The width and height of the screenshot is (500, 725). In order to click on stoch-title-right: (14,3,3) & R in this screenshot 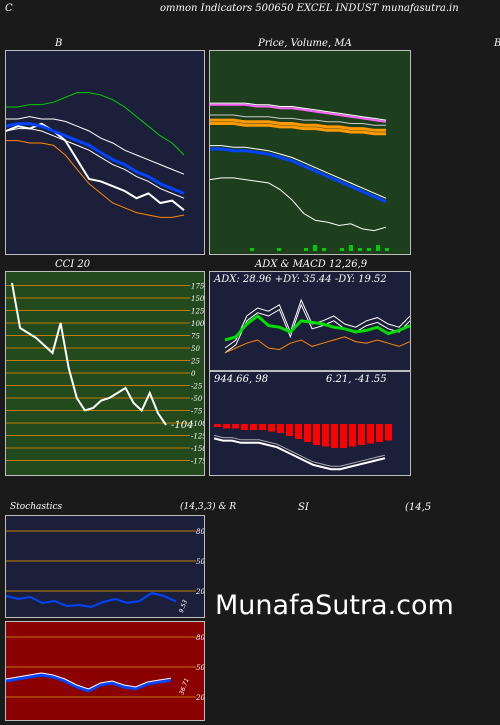, I will do `click(208, 507)`.